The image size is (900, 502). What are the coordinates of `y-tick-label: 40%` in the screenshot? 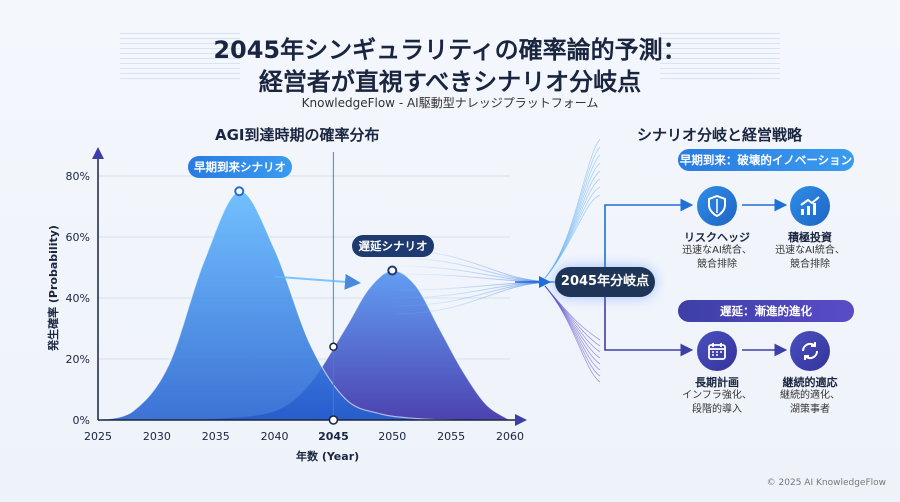 It's located at (78, 298).